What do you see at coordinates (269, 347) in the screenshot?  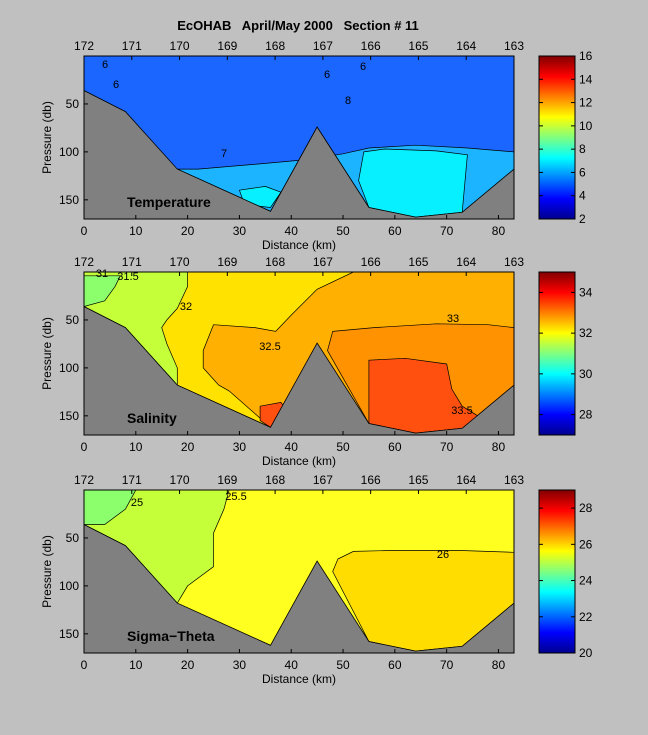 I see `contour-label: 32.5` at bounding box center [269, 347].